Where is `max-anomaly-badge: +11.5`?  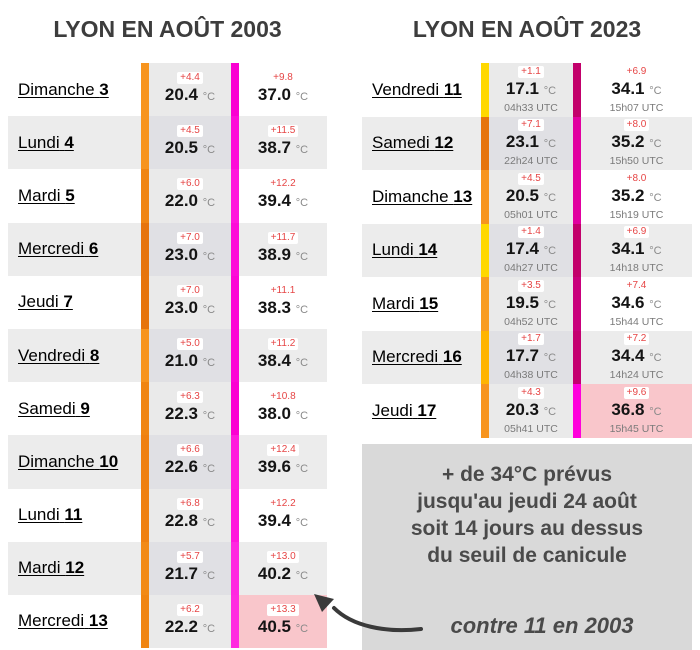
max-anomaly-badge: +11.5 is located at coordinates (283, 131).